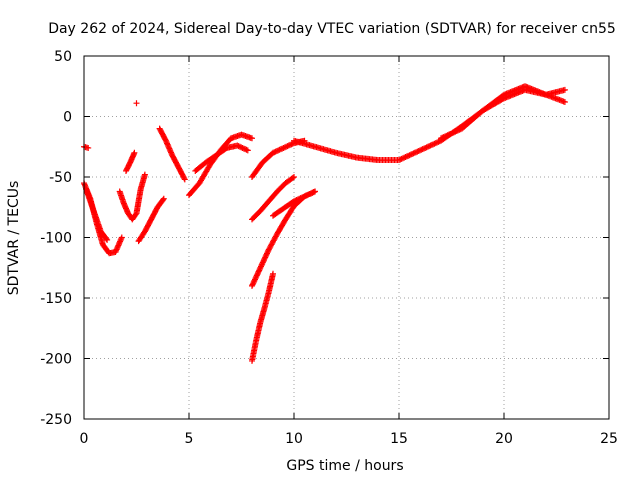 Image resolution: width=640 pixels, height=480 pixels. Describe the element at coordinates (56, 360) in the screenshot. I see `y-tick-label: -200` at that location.